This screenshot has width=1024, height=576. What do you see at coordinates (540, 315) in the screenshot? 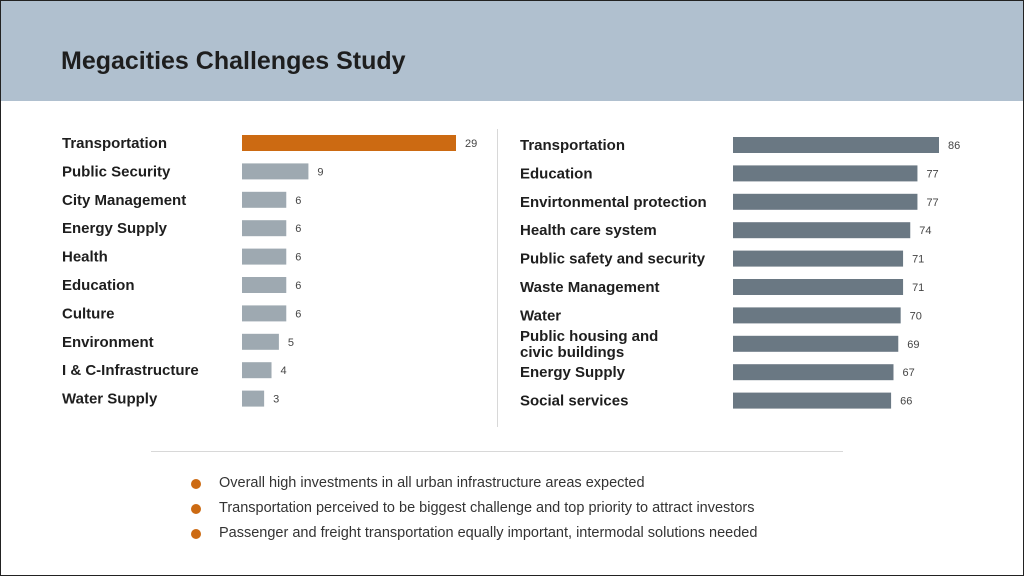
I see `right-category-label: Water` at bounding box center [540, 315].